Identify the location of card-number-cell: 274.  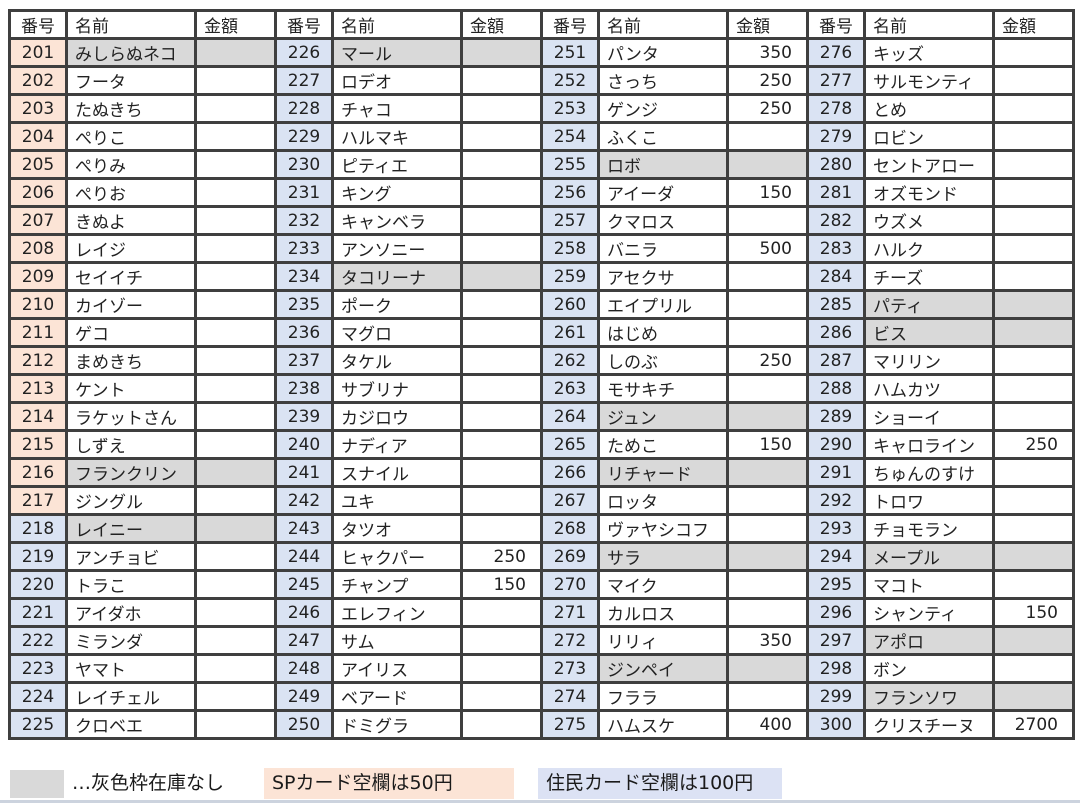
(570, 696).